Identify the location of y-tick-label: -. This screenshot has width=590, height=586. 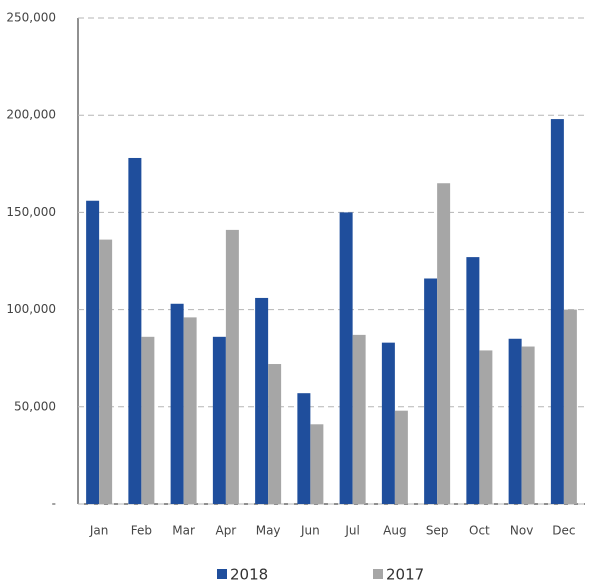
(54, 504).